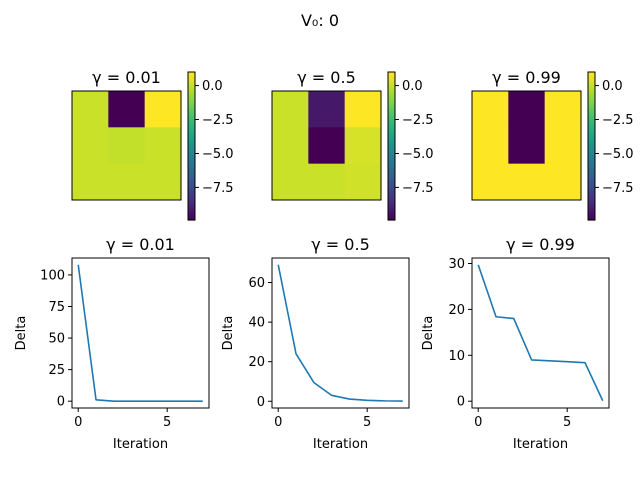 This screenshot has height=480, width=640. I want to click on y-tick-label: 10, so click(456, 356).